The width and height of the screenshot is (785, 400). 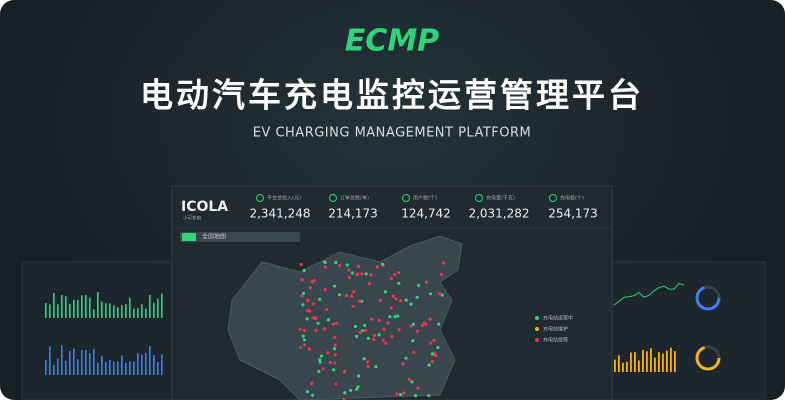 I want to click on stat-value: 2,031,282, so click(x=498, y=214).